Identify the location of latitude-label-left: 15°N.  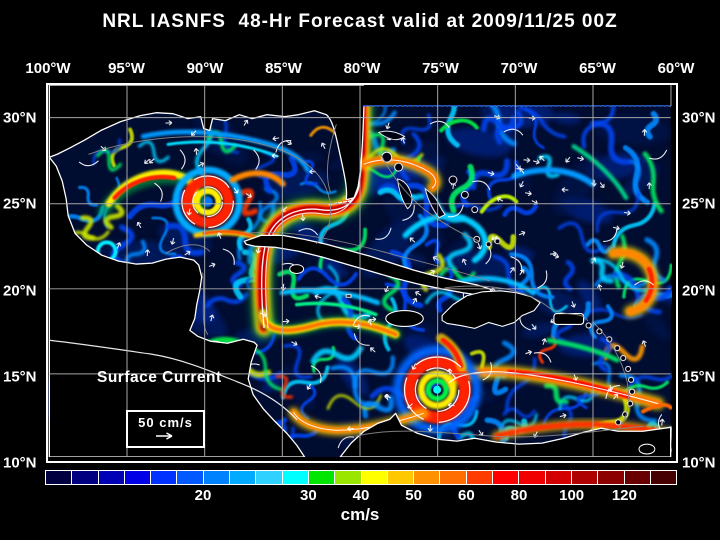
(20, 377).